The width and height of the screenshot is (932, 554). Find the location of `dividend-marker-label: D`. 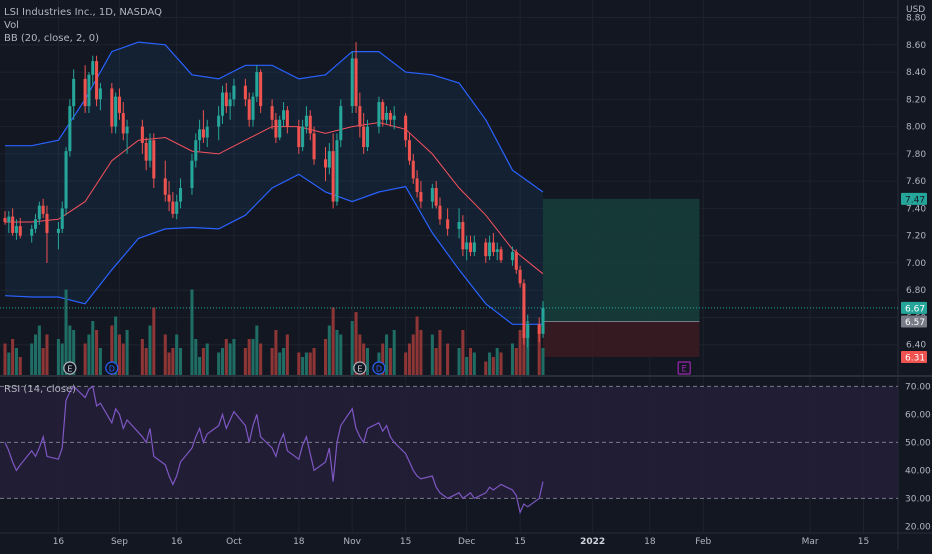

dividend-marker-label: D is located at coordinates (379, 369).